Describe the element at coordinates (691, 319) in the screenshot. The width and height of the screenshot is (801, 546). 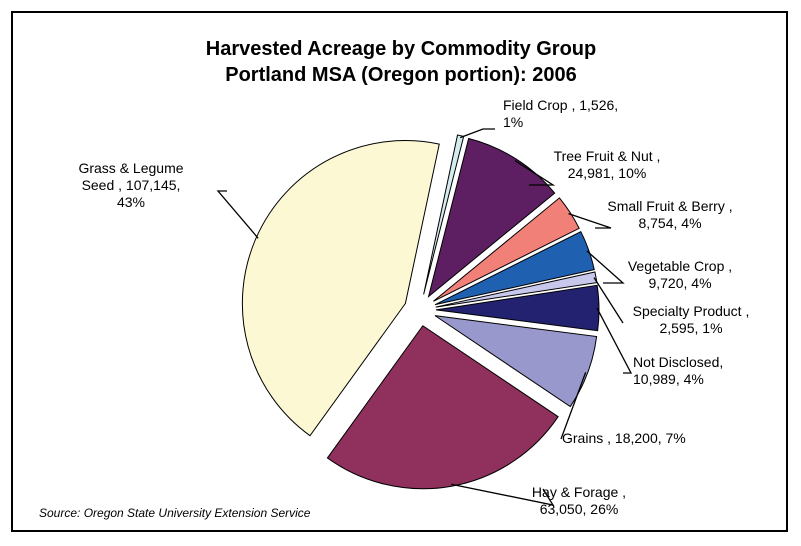
I see `label-specialty-product: Specialty Product , 2,595, 1%` at that location.